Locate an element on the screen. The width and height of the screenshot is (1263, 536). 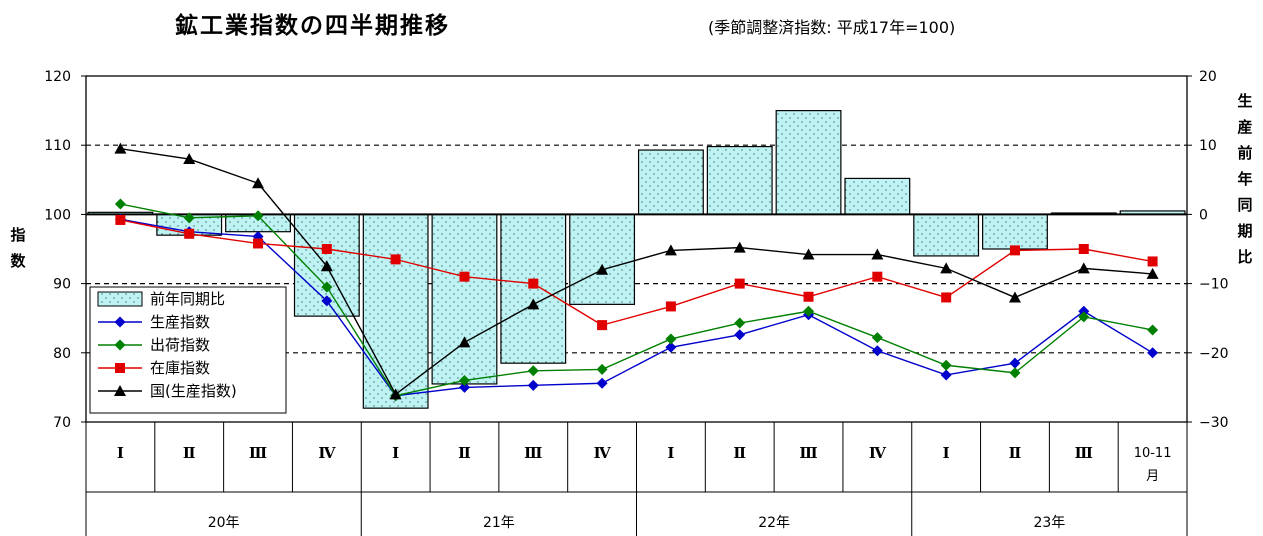
tick-label-right: −30 is located at coordinates (1214, 423).